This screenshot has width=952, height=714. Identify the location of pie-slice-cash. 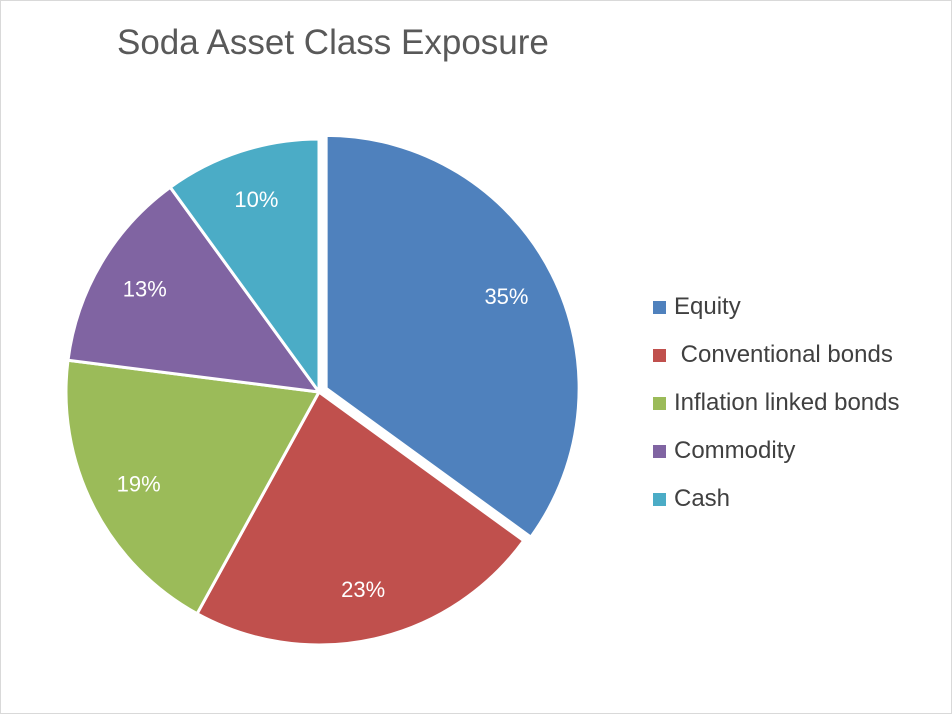
(244, 265).